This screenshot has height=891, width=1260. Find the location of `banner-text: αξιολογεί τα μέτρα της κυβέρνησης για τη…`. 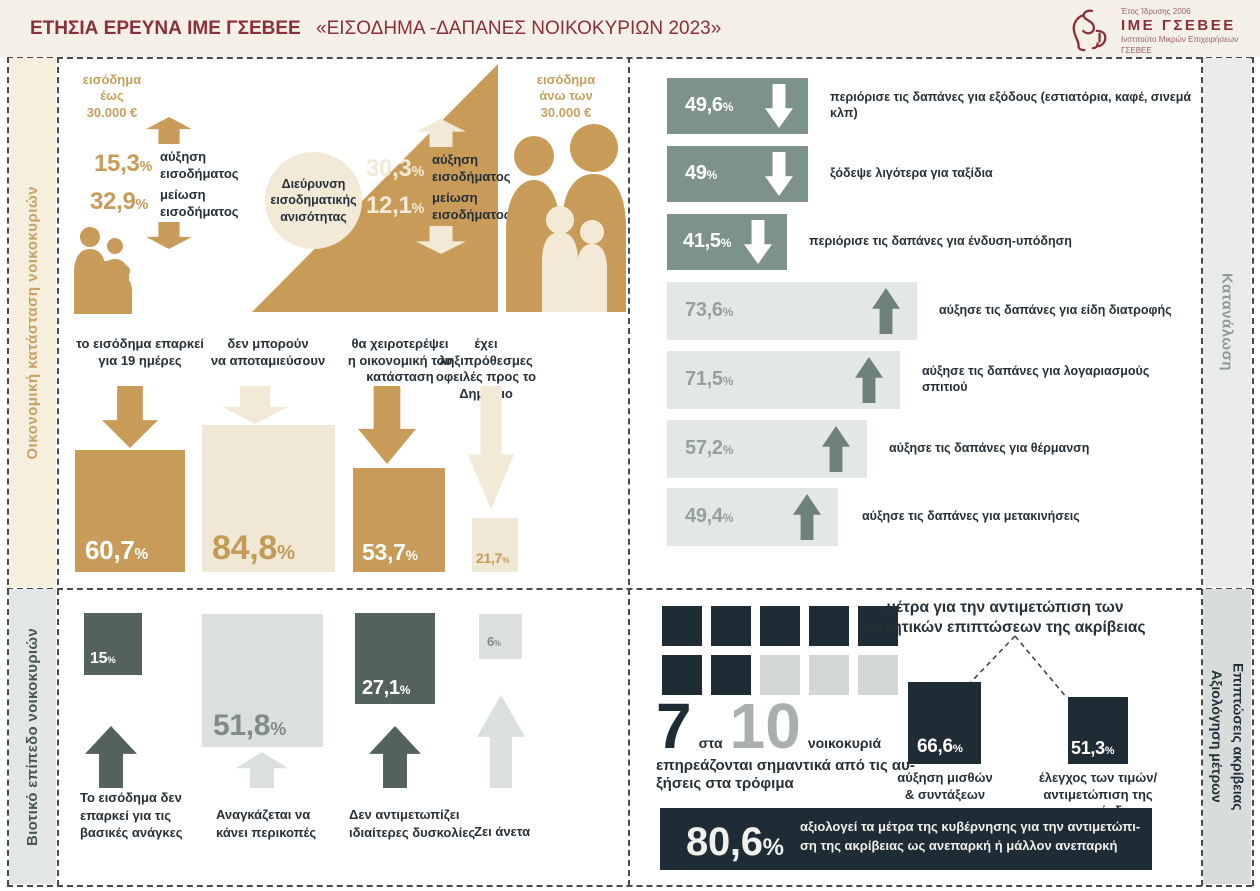

banner-text: αξιολογεί τα μέτρα της κυβέρνησης για τη… is located at coordinates (970, 836).